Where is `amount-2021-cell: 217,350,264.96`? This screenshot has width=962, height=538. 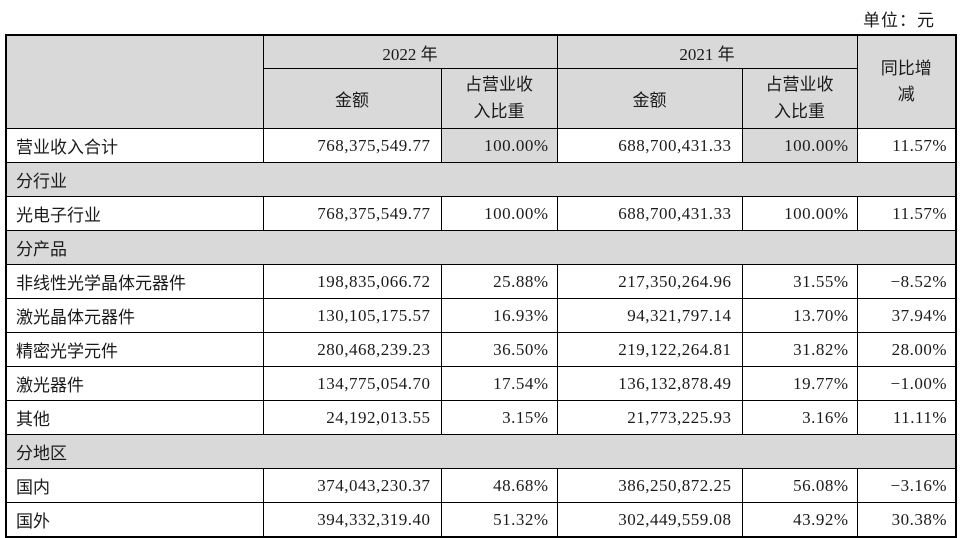 amount-2021-cell: 217,350,264.96 is located at coordinates (649, 281).